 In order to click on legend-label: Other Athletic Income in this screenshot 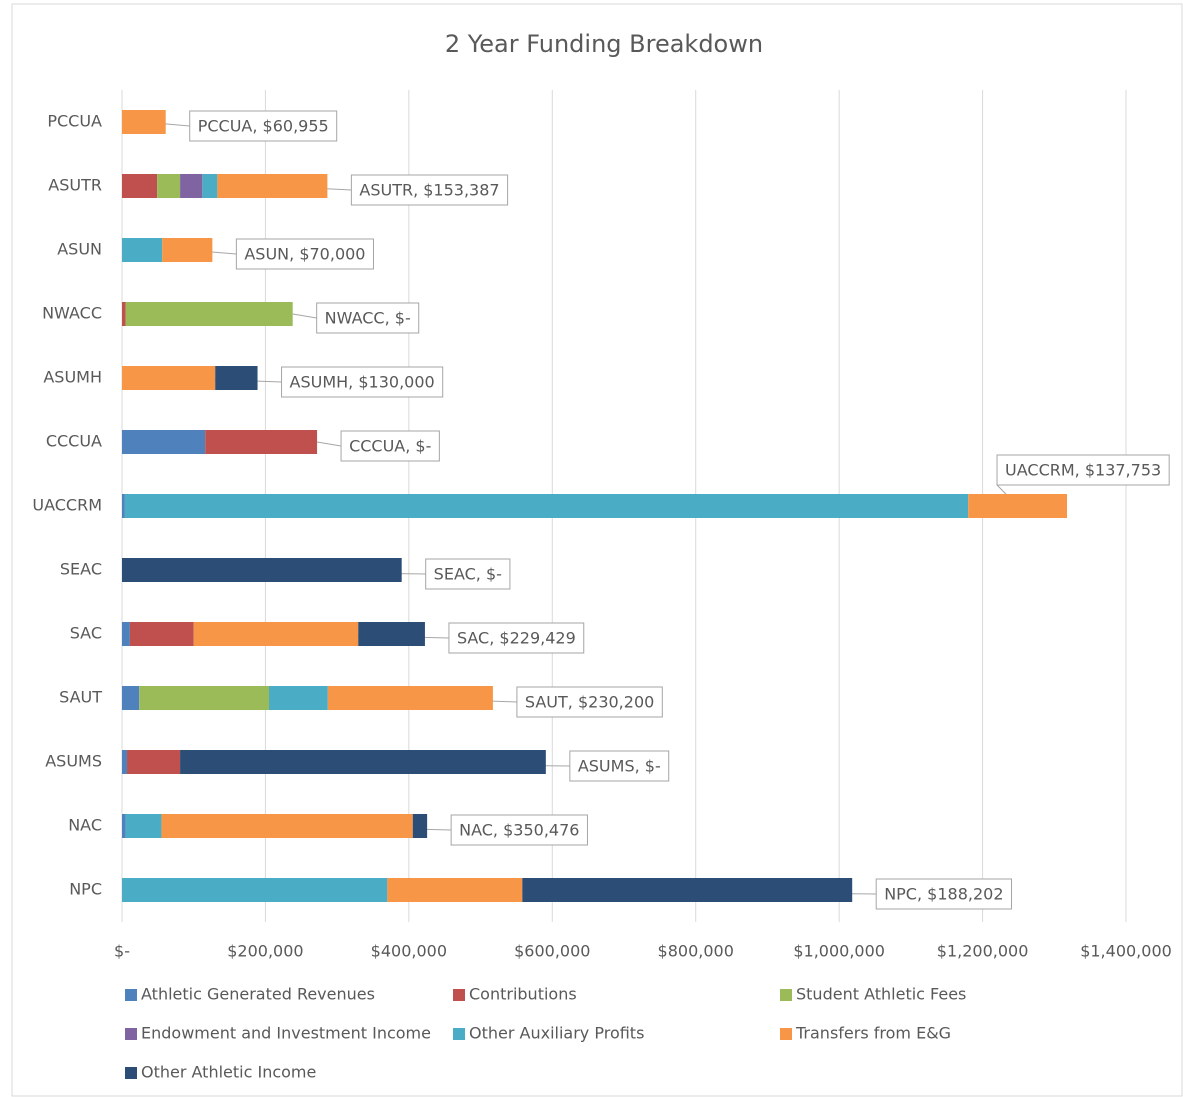, I will do `click(228, 1072)`.